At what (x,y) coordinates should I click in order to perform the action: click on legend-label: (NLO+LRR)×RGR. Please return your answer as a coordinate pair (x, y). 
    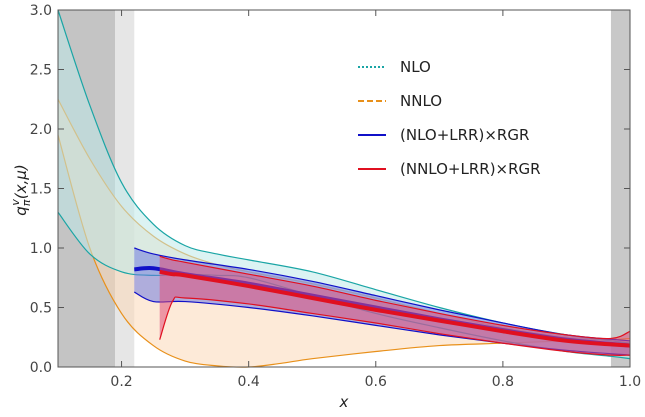
    Looking at the image, I should click on (464, 135).